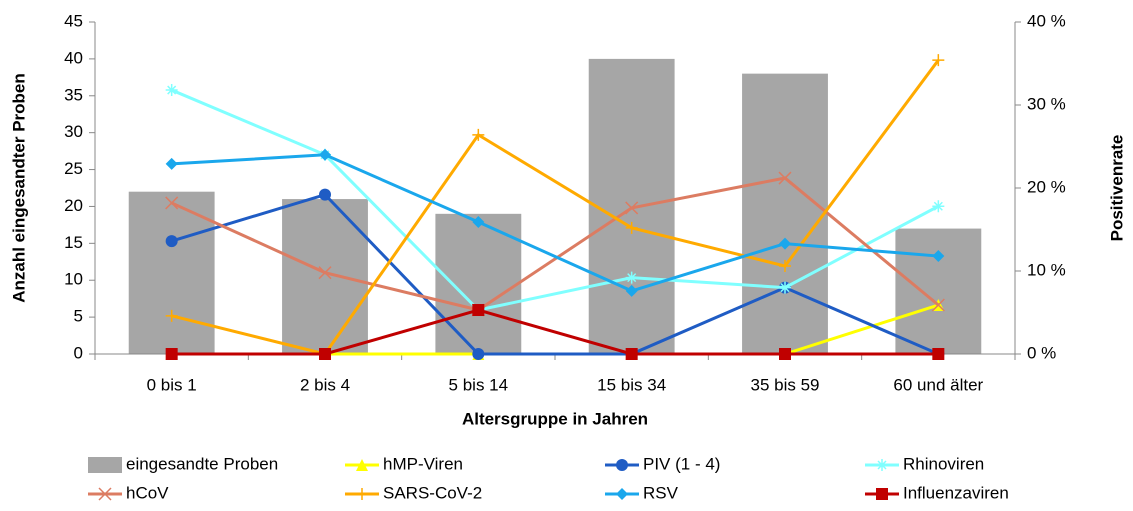 This screenshot has width=1133, height=511. I want to click on y2-tick-label: 20 %, so click(1046, 186).